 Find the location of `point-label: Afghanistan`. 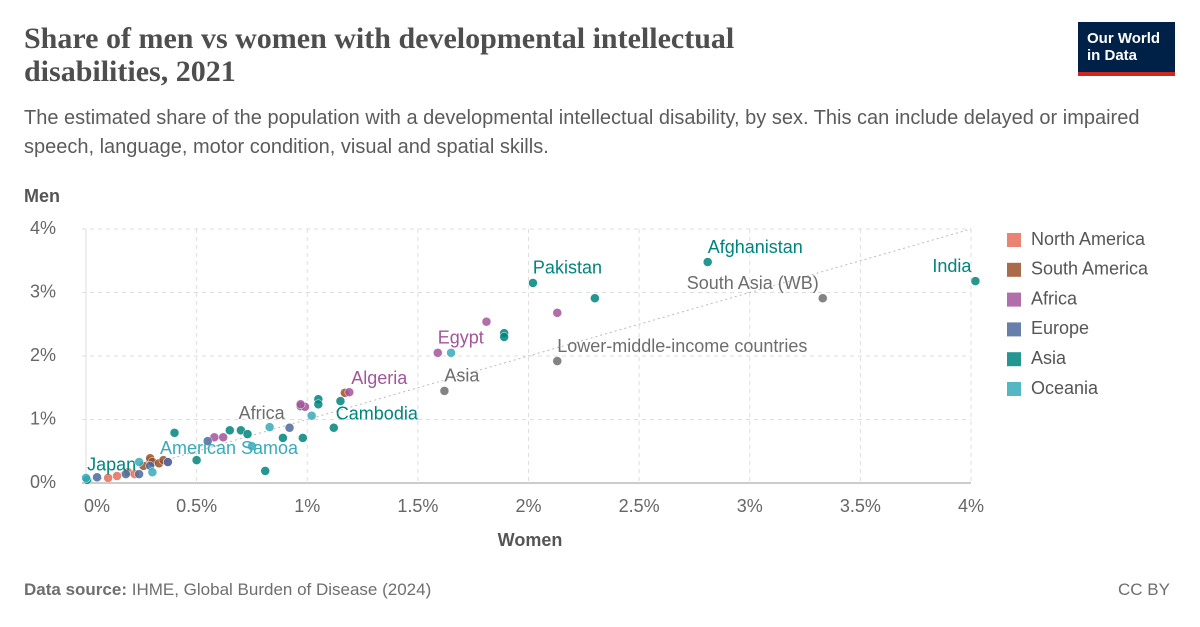

point-label: Afghanistan is located at coordinates (755, 247).